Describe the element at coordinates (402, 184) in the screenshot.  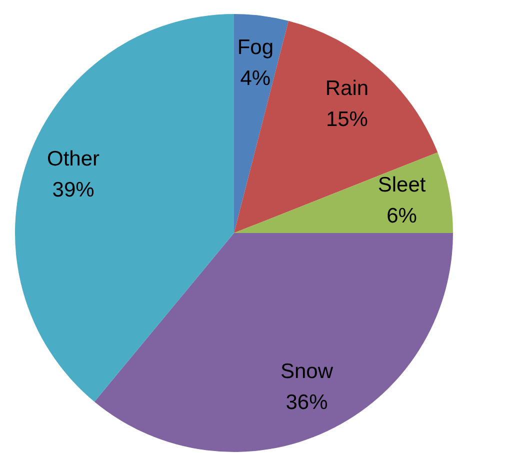
I see `slice-label: Sleet` at that location.